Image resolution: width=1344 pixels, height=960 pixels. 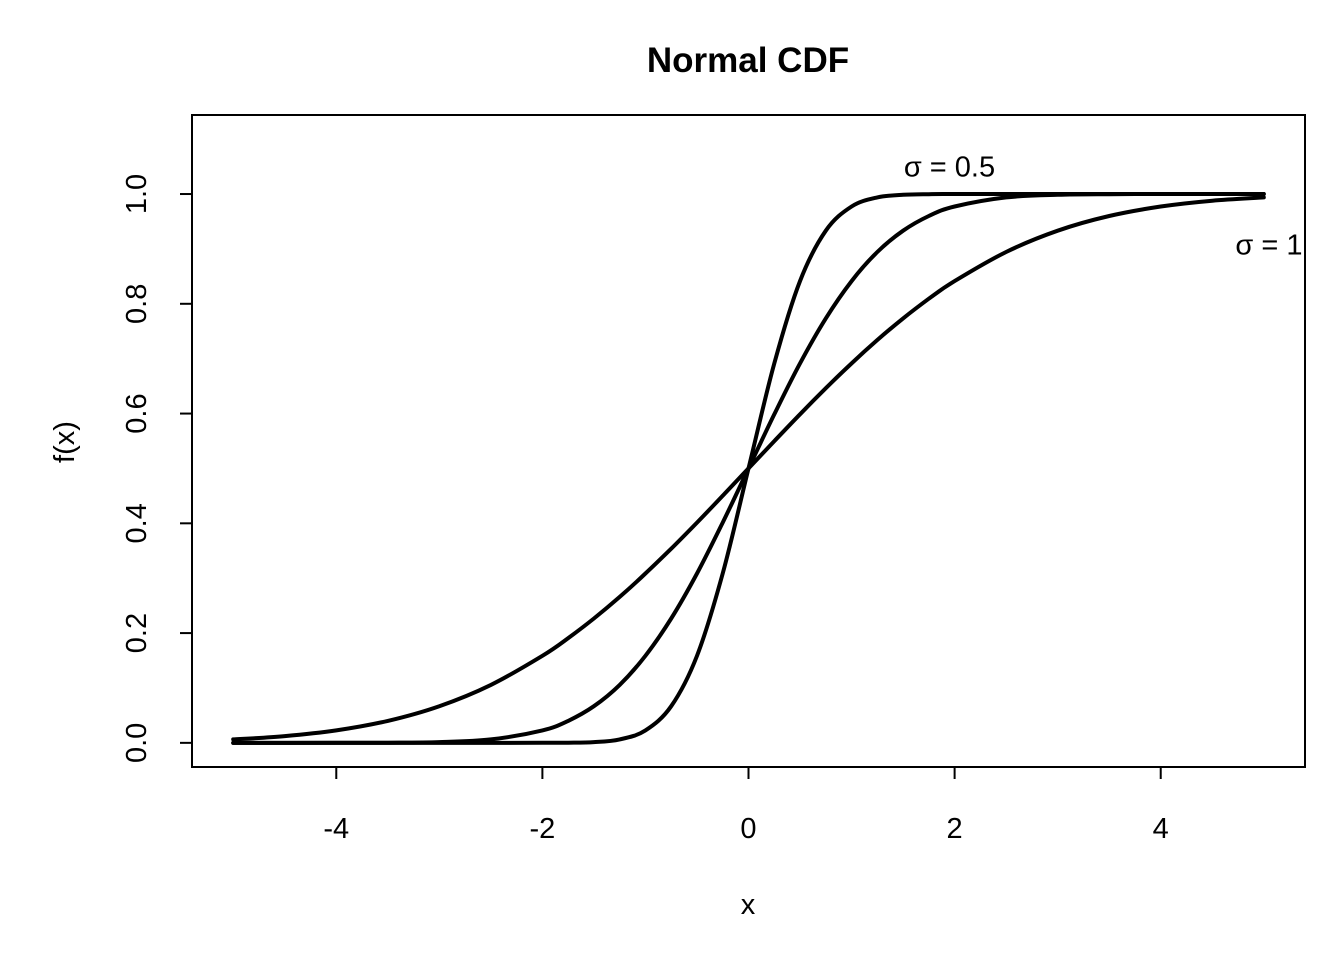 What do you see at coordinates (1103, 207) in the screenshot?
I see `annotations: σ = 0.5σ = 1σ = 2` at bounding box center [1103, 207].